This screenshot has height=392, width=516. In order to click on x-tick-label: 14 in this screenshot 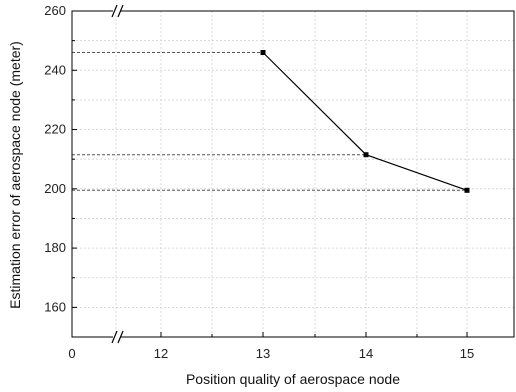, I will do `click(366, 353)`.